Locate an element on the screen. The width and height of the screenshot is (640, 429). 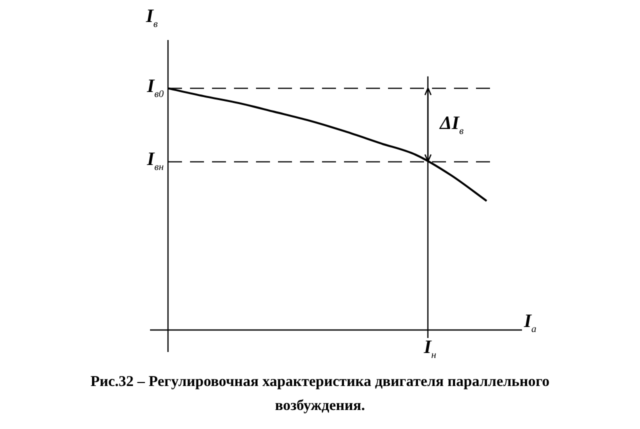
x-axis-title: I$_{а}$ is located at coordinates (530, 322).